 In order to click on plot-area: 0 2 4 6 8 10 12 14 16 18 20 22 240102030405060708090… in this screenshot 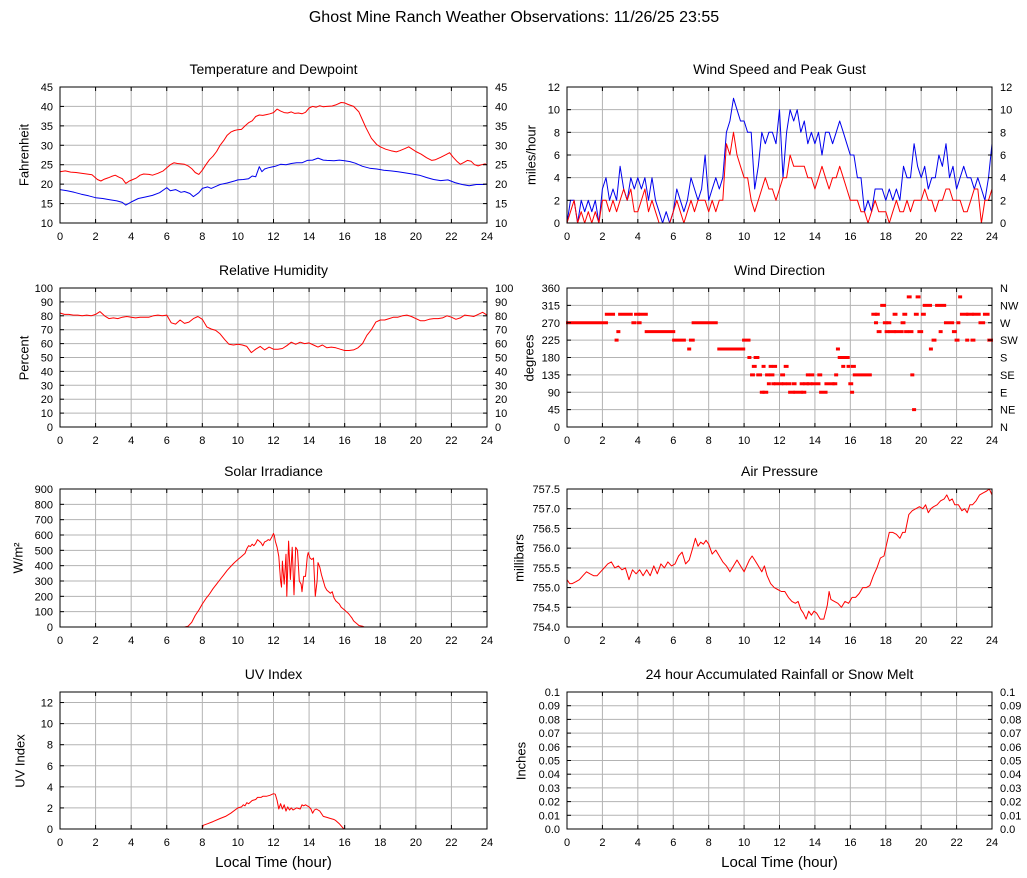, I will do `click(274, 365)`.